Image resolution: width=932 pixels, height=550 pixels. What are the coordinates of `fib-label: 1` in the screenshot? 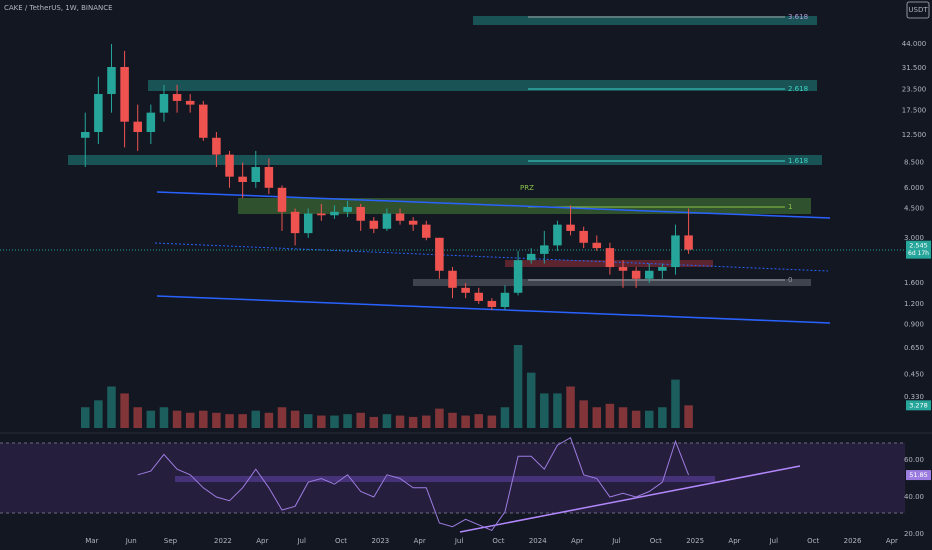 It's located at (790, 207).